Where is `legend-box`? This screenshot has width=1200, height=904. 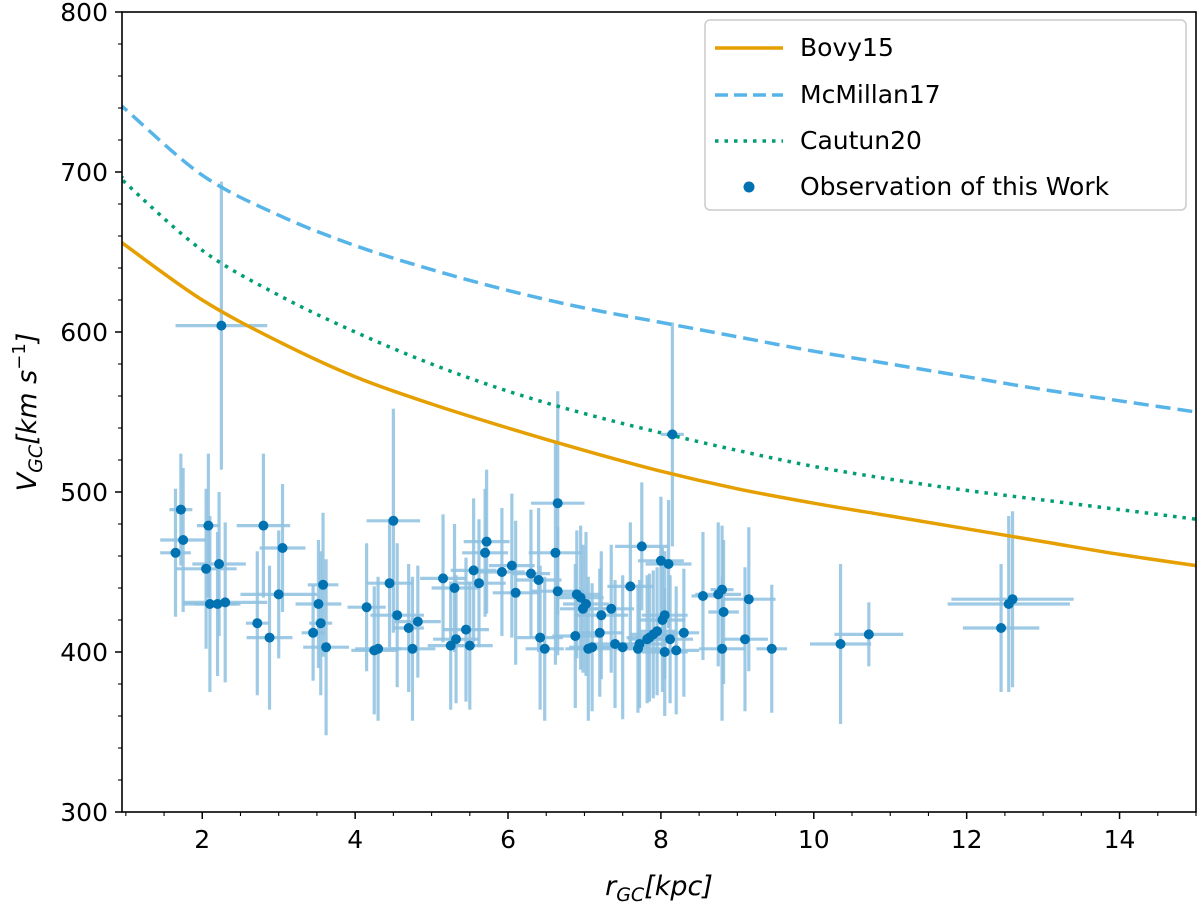 legend-box is located at coordinates (945, 115).